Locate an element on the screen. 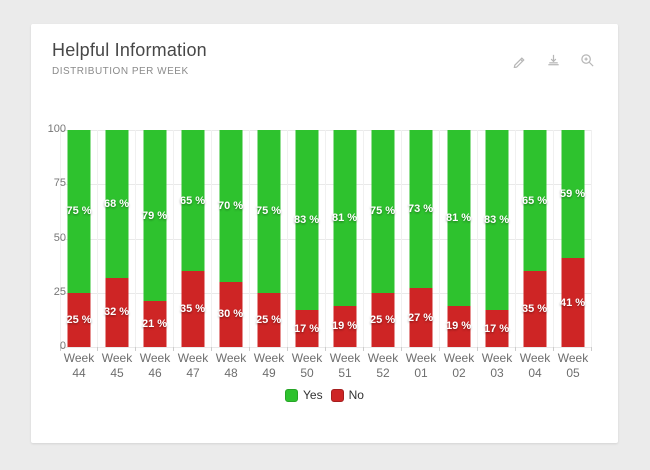 This screenshot has width=650, height=470. bar-week-44: 75 % 25 % is located at coordinates (79, 238).